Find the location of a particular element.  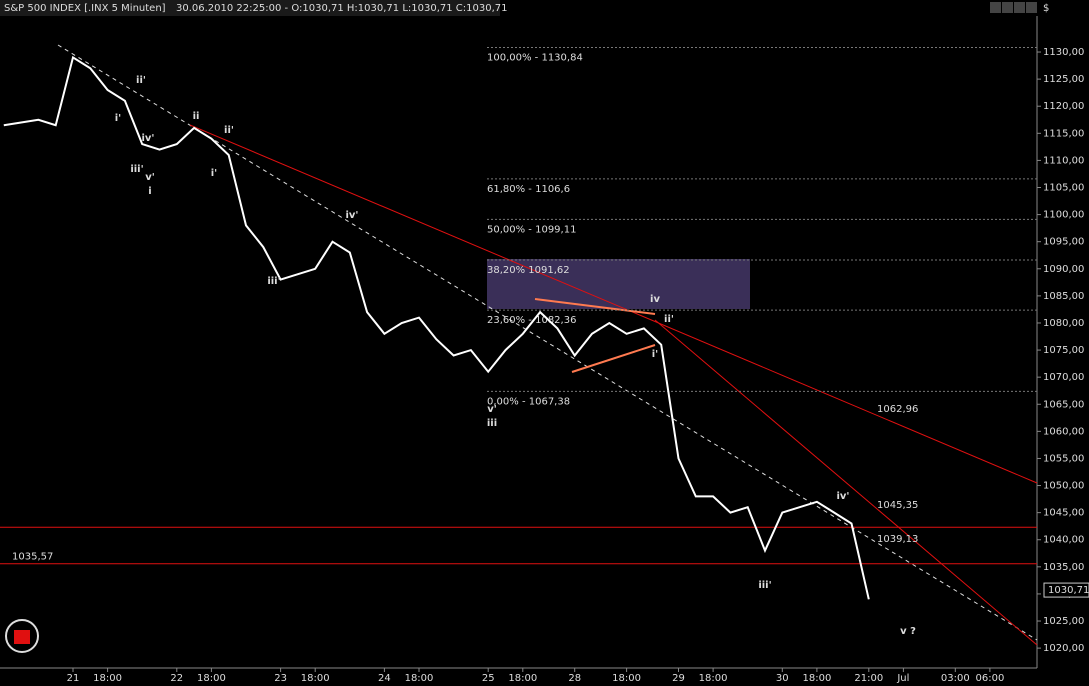

y-tick-label: 1025,00 is located at coordinates (1063, 621).